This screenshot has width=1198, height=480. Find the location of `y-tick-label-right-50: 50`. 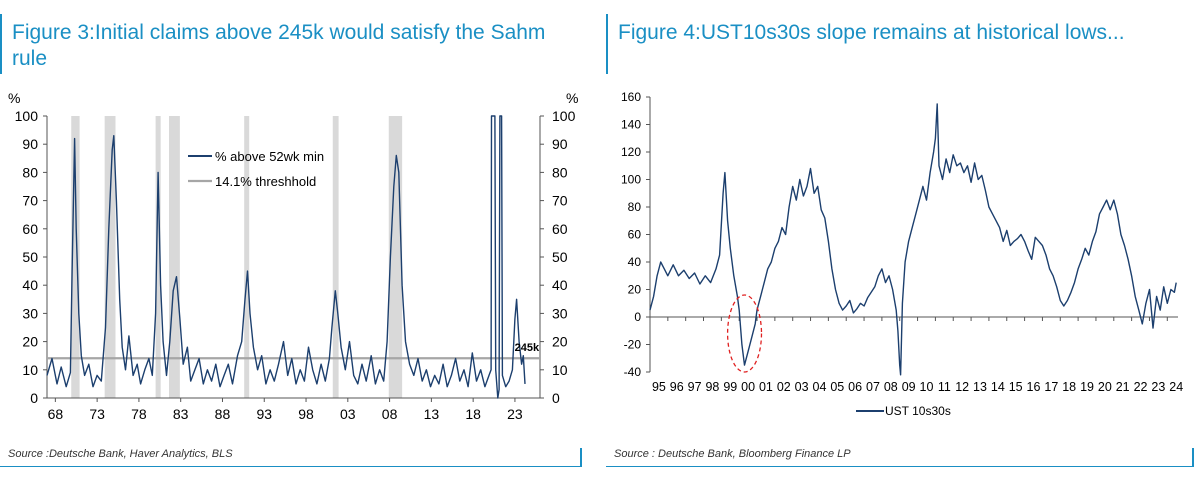

y-tick-label-right-50: 50 is located at coordinates (560, 257).